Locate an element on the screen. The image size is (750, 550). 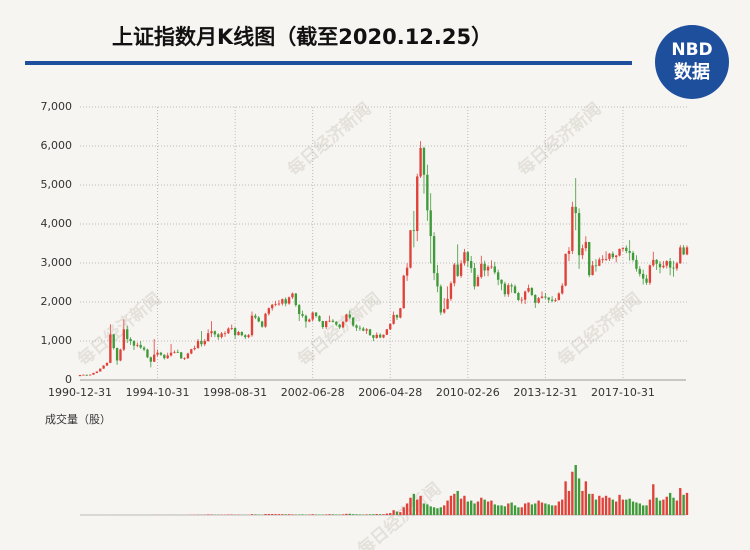
x-tick-label: 2006-04-28 is located at coordinates (390, 392).